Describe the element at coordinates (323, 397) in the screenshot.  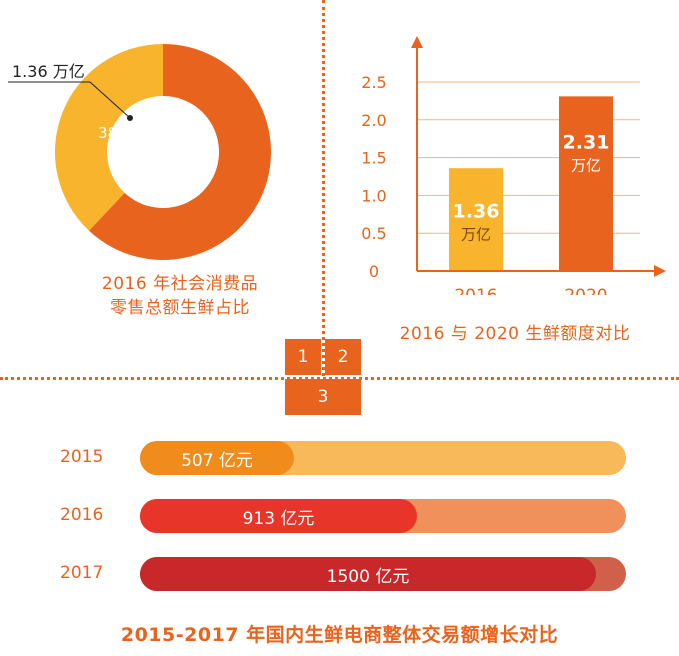
I see `panel-index-3: 3` at that location.